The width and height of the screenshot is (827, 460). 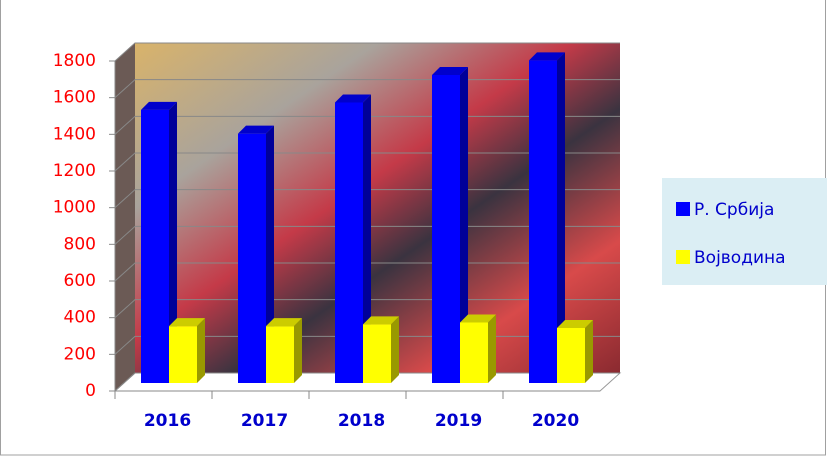 I want to click on y-tick-label: 800, so click(x=80, y=244).